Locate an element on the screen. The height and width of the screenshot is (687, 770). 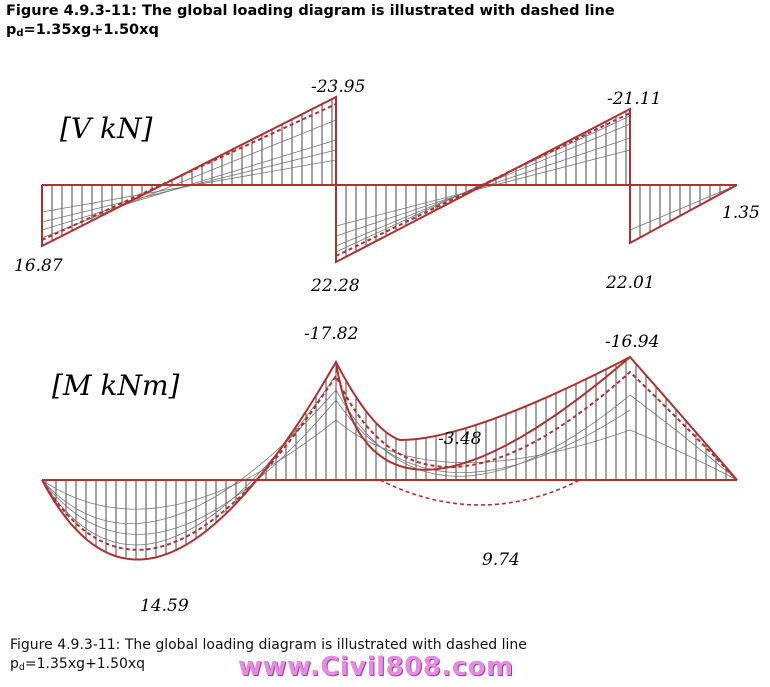
moment-title: [M kNm] is located at coordinates (116, 385).